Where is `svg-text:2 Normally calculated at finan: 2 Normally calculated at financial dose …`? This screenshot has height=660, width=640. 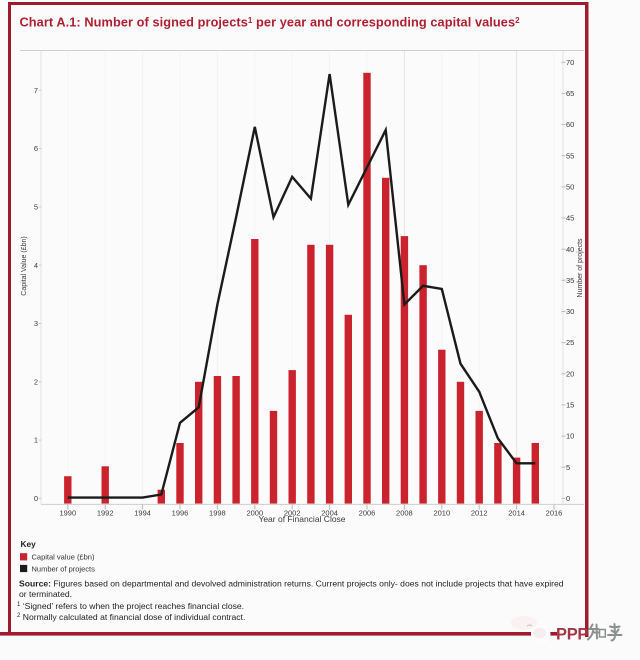 svg-text:2 Normally calculated at finan: 2 Normally calculated at financial dose … is located at coordinates (131, 617).